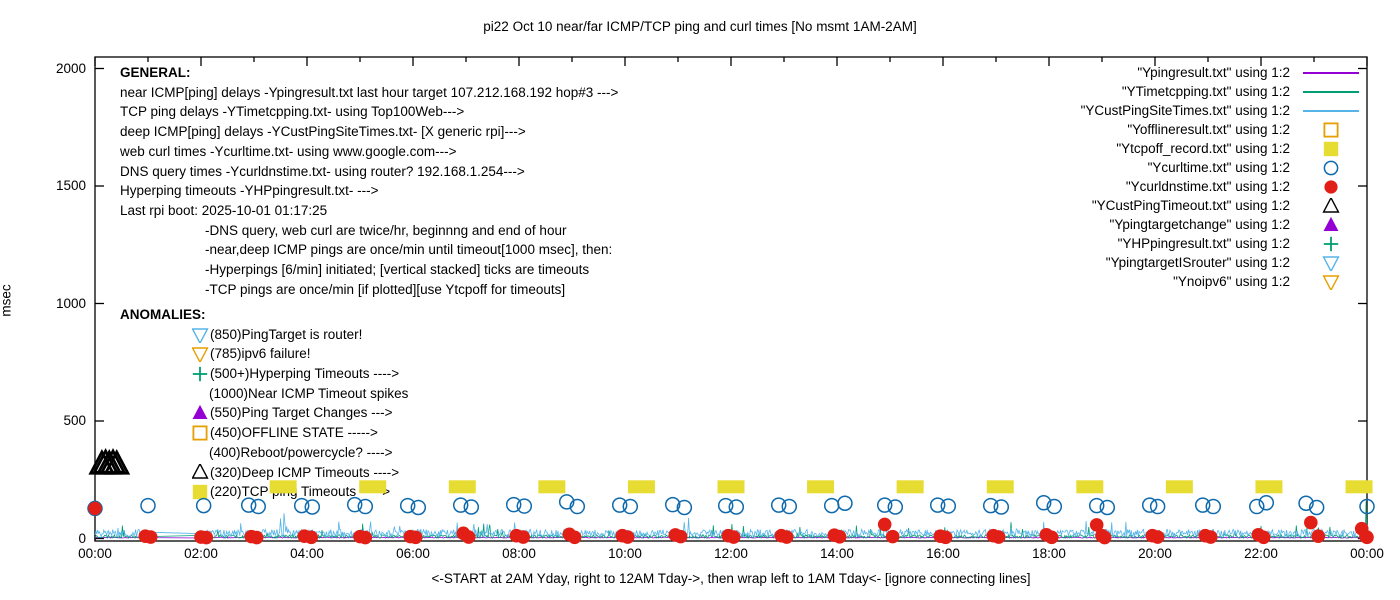 The height and width of the screenshot is (600, 1400). What do you see at coordinates (1218, 167) in the screenshot?
I see `legend-label: "Ycurltime.txt" using 1:2` at bounding box center [1218, 167].